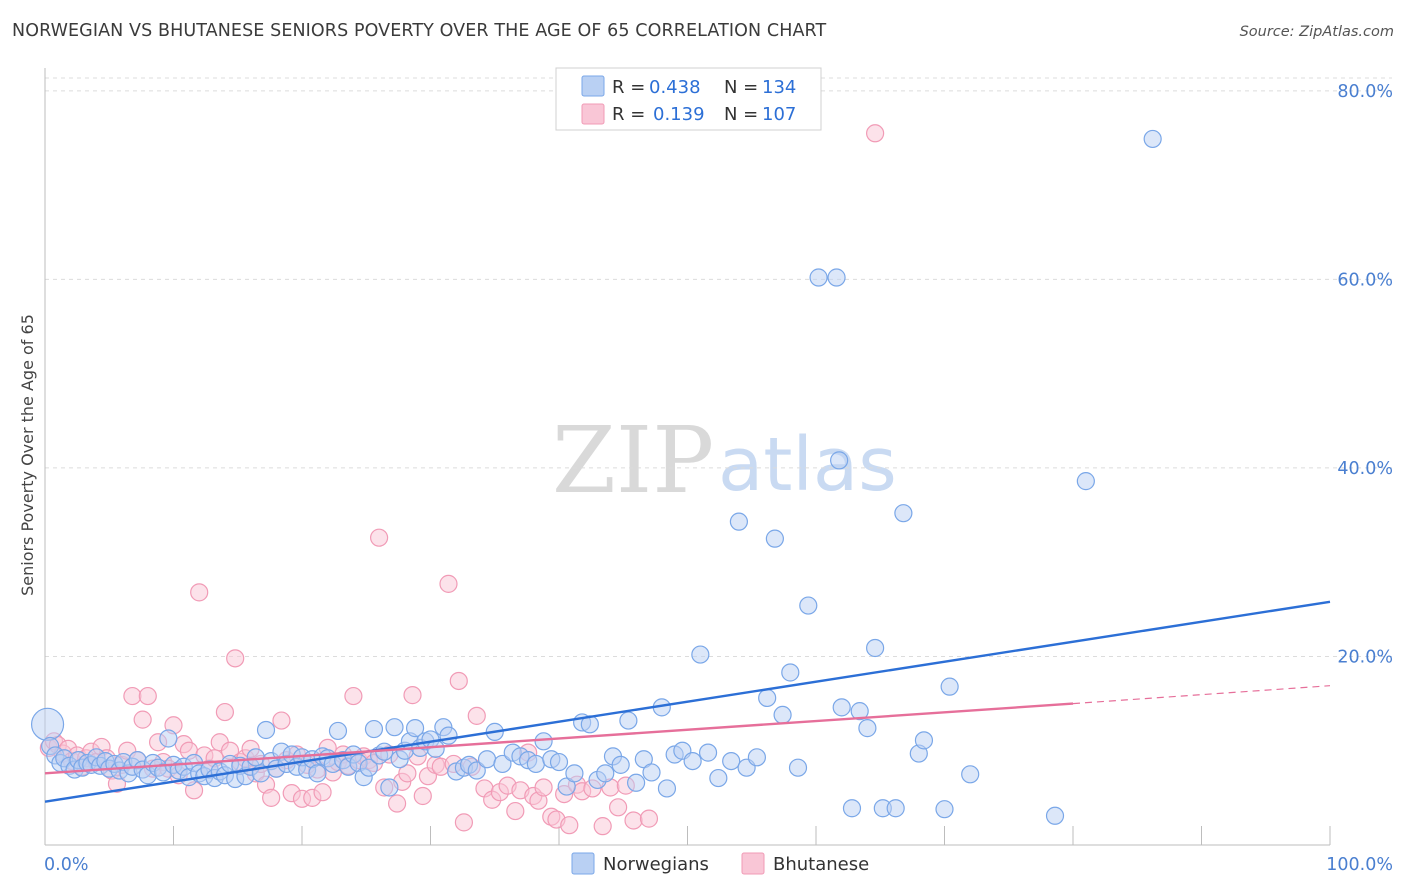 The image size is (1406, 892). Describe the element at coordinates (633, 460) in the screenshot. I see `watermark-zip-text: ZIP` at that location.